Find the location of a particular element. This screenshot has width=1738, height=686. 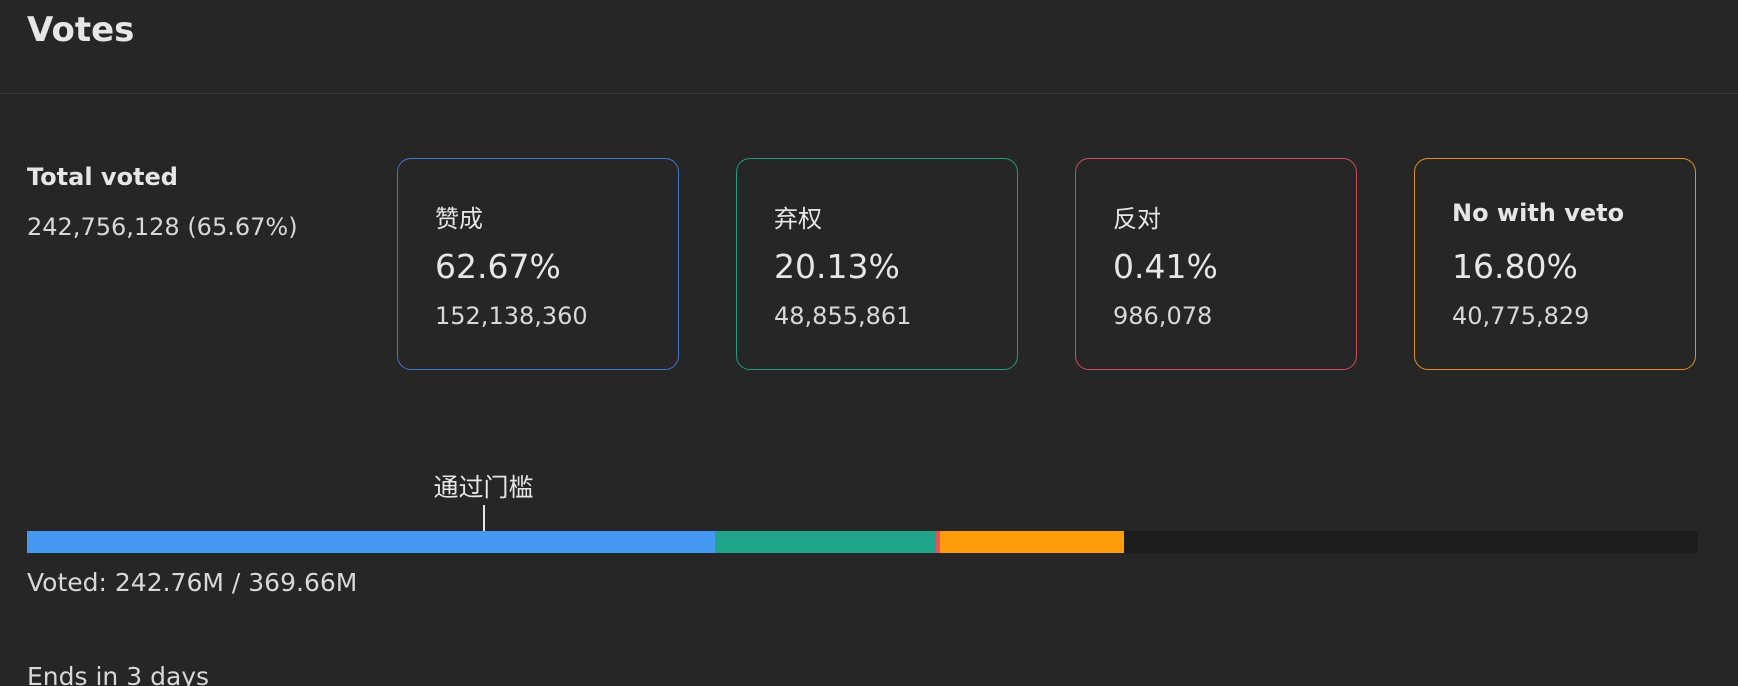

voted-prefix: Voted: is located at coordinates (67, 582).